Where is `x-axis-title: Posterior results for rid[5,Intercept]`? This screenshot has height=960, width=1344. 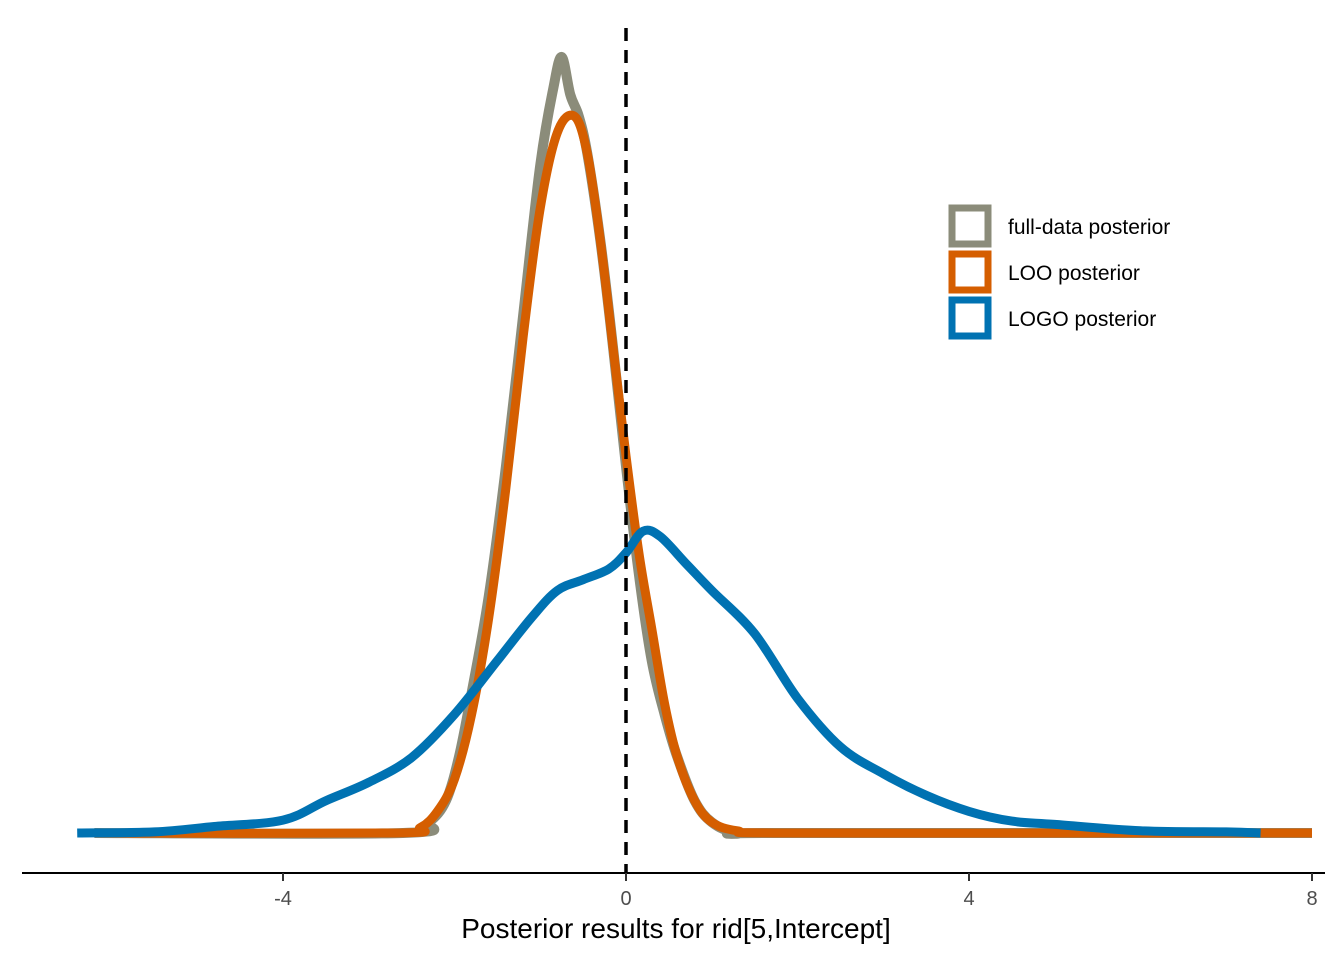
x-axis-title: Posterior results for rid[5,Intercept] is located at coordinates (676, 928).